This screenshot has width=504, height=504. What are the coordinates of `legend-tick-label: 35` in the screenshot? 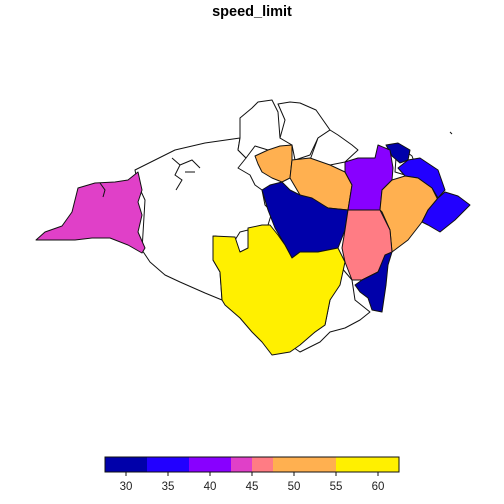 It's located at (168, 487).